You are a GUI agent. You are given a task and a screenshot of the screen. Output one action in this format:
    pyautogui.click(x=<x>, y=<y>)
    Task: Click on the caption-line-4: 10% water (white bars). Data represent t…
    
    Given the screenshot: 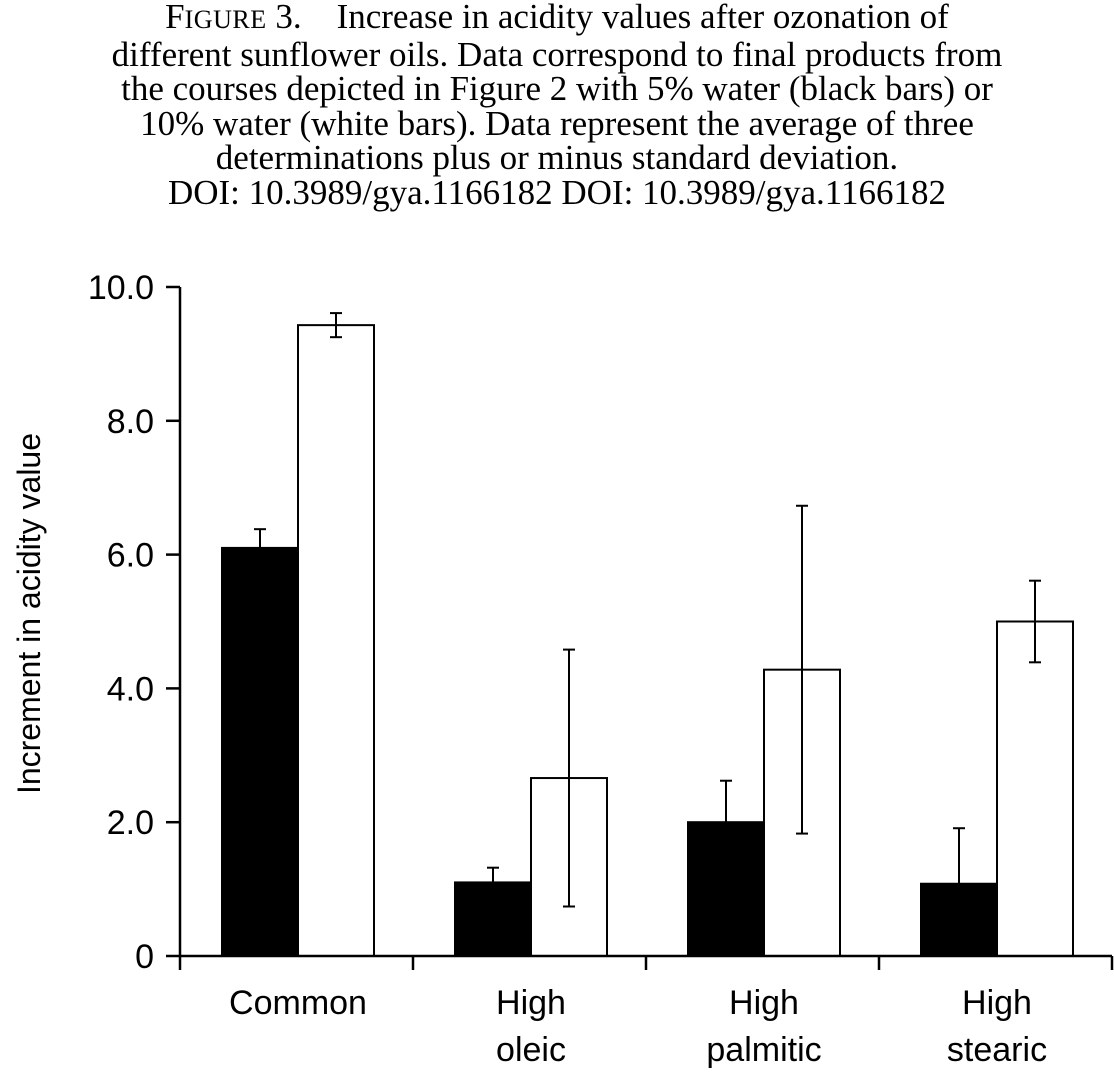 What is the action you would take?
    pyautogui.click(x=557, y=123)
    